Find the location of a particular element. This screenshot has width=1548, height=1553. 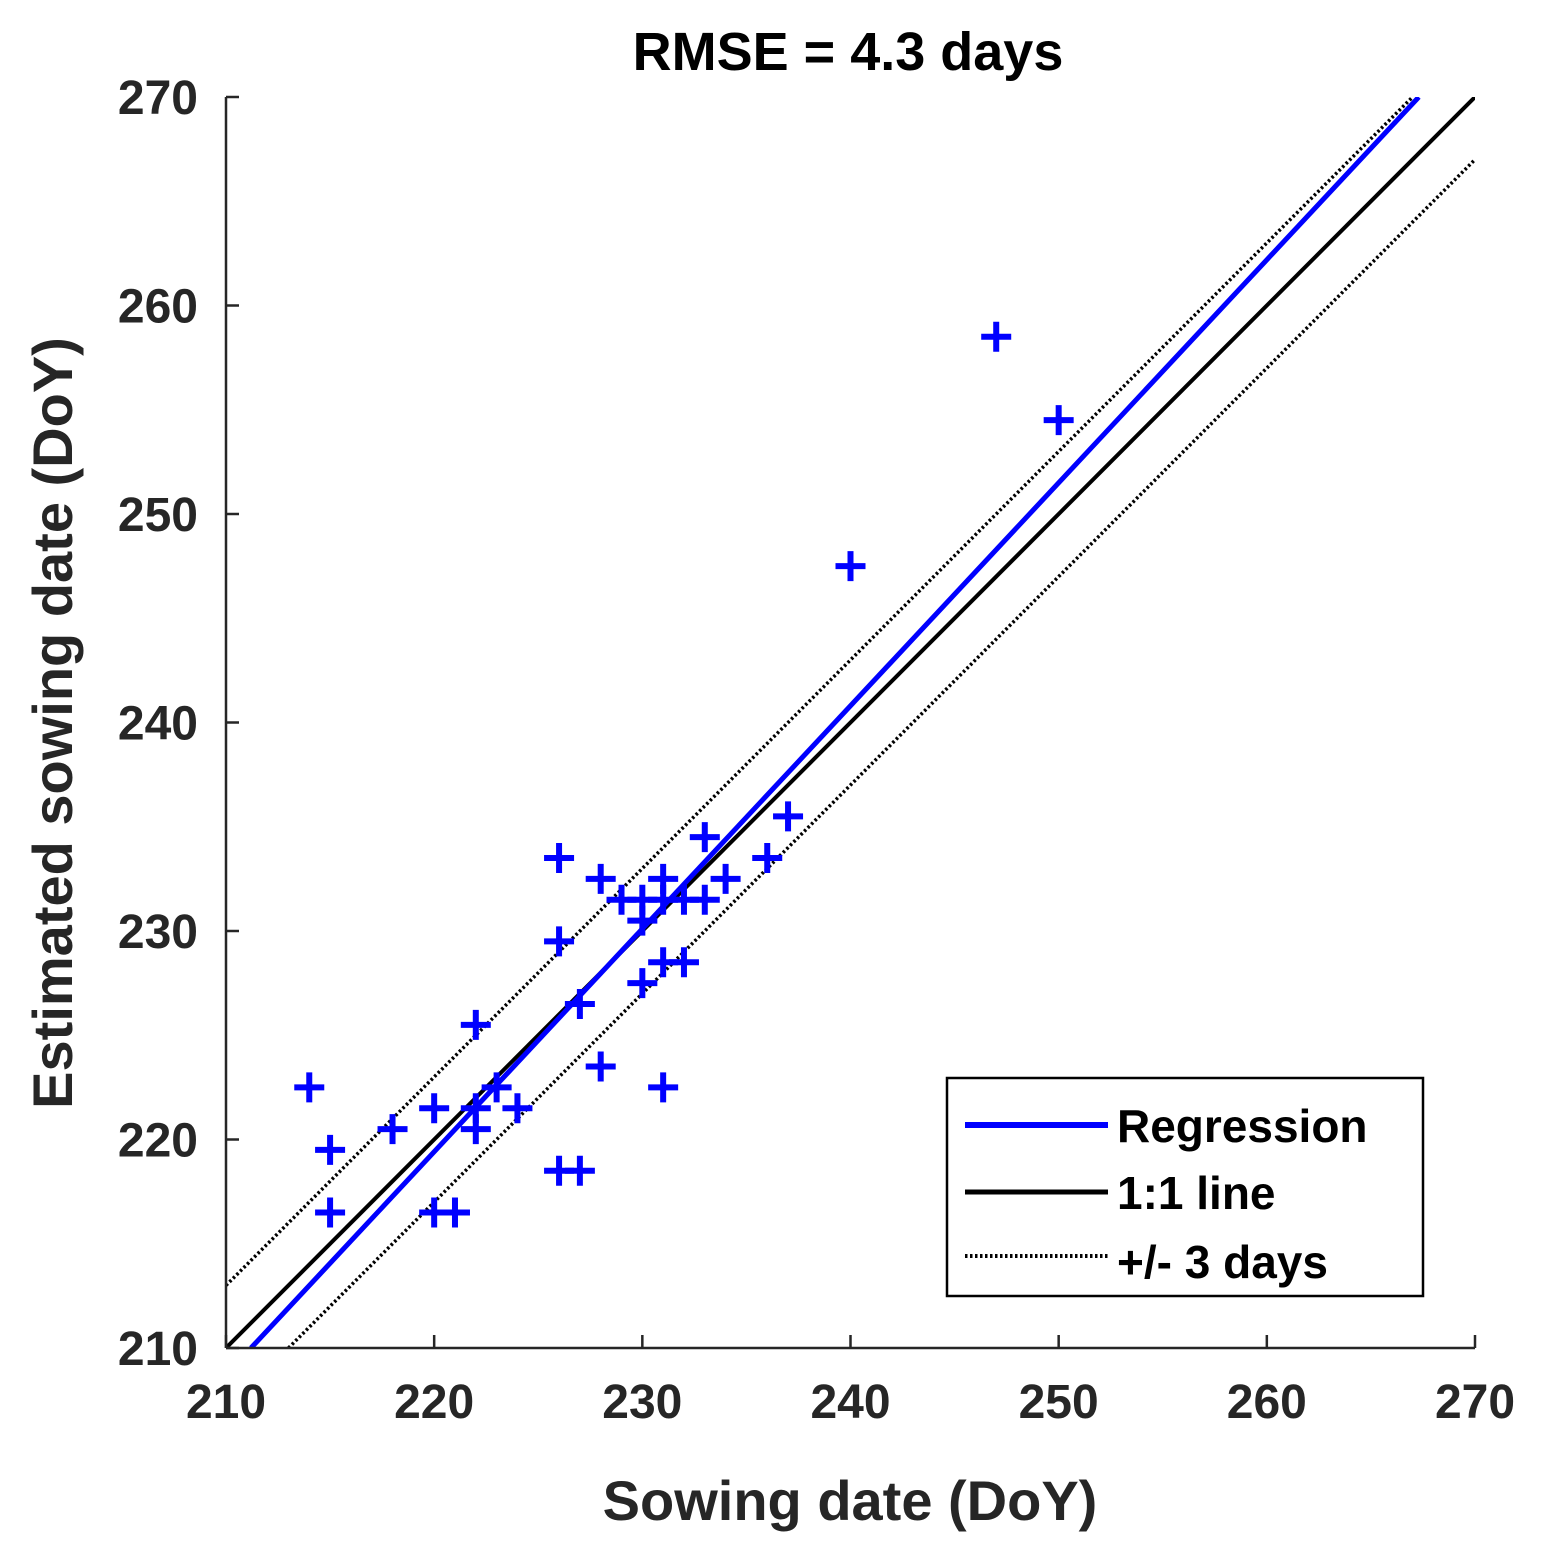

x-axis-title: Sowing date (DoY) is located at coordinates (850, 1500).